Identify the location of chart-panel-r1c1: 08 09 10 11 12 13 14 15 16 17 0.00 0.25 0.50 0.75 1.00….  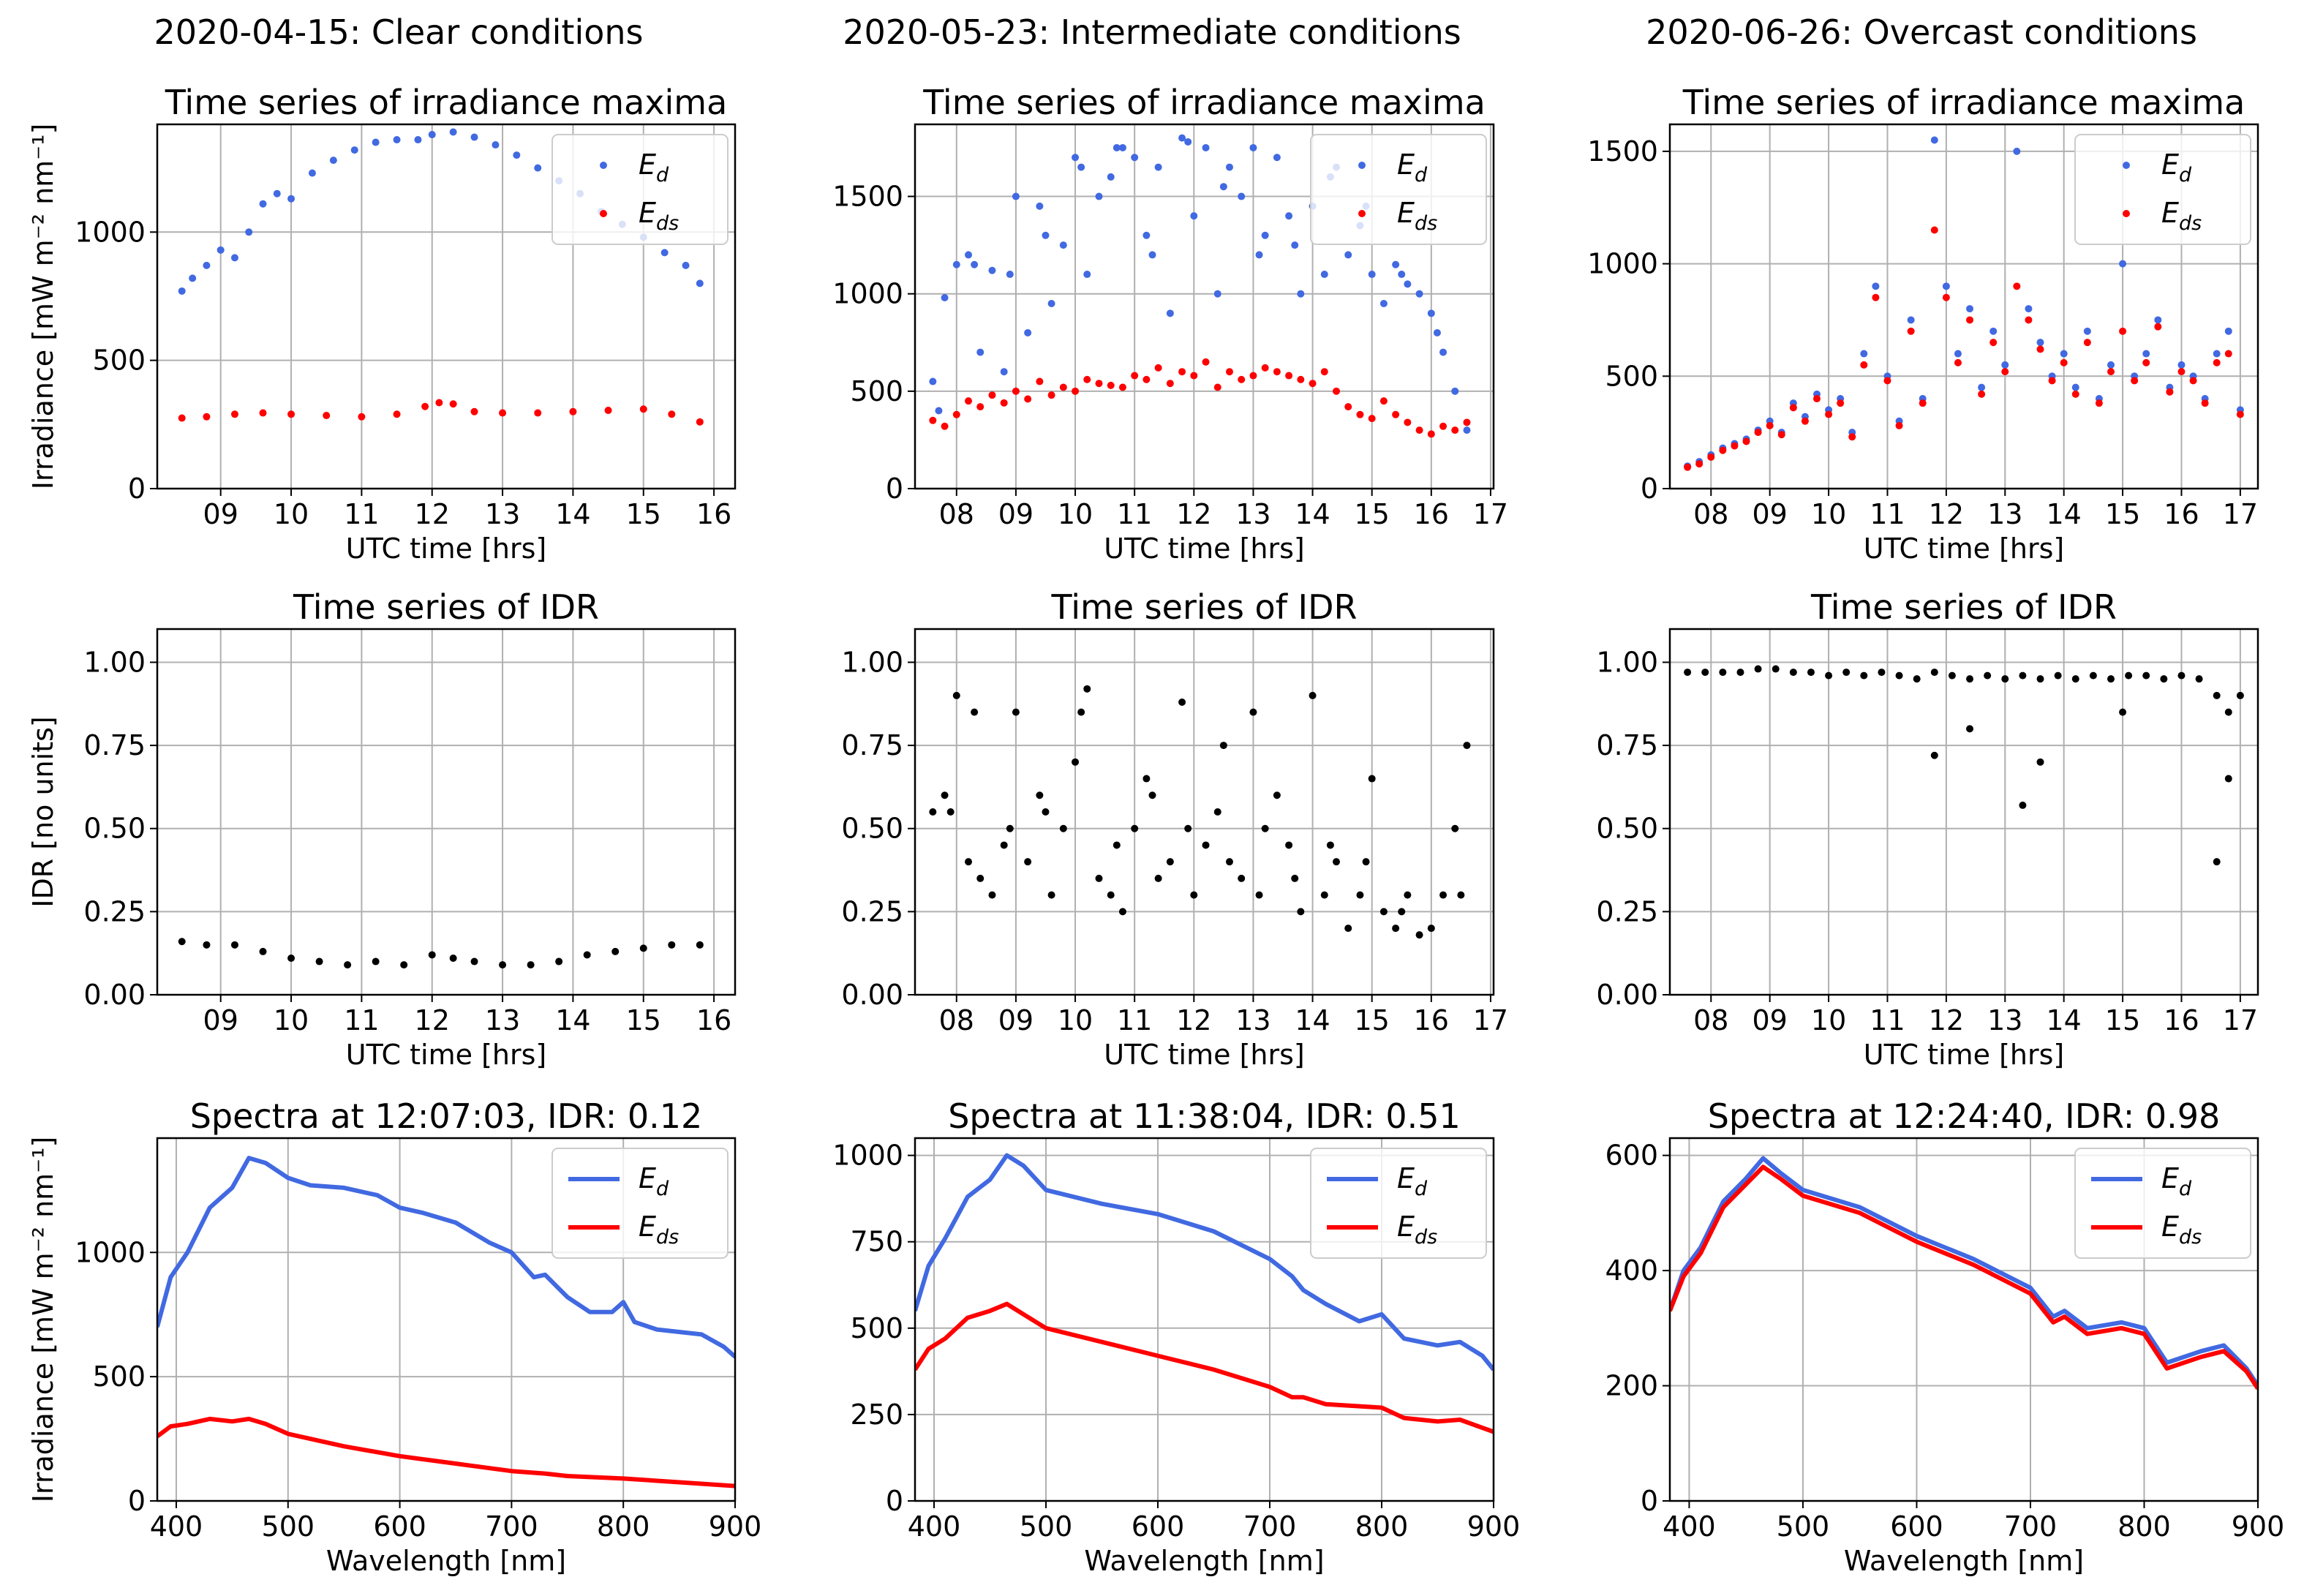
(1174, 829).